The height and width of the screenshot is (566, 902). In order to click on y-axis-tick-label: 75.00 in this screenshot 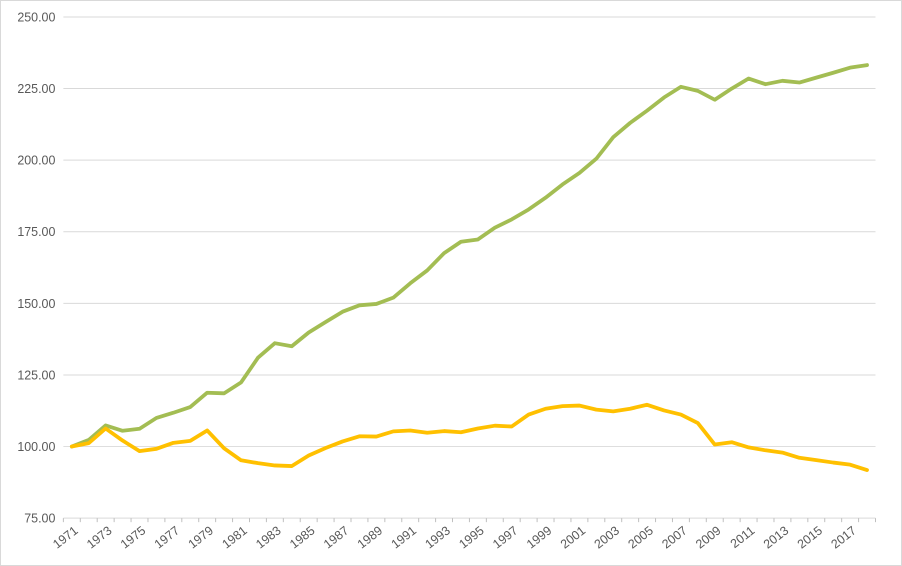, I will do `click(39, 519)`.